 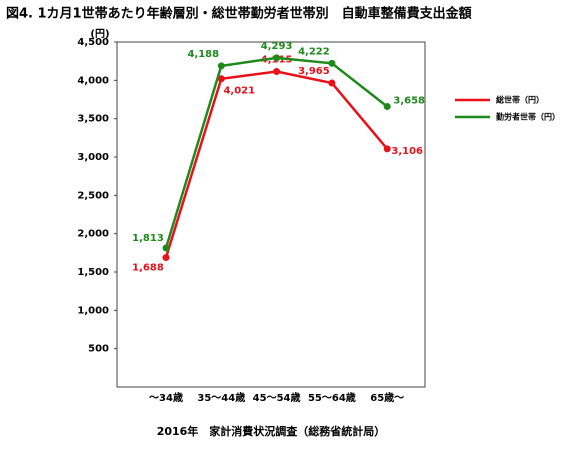 What do you see at coordinates (528, 117) in the screenshot?
I see `legend-label: 勤労者世帯（円）` at bounding box center [528, 117].